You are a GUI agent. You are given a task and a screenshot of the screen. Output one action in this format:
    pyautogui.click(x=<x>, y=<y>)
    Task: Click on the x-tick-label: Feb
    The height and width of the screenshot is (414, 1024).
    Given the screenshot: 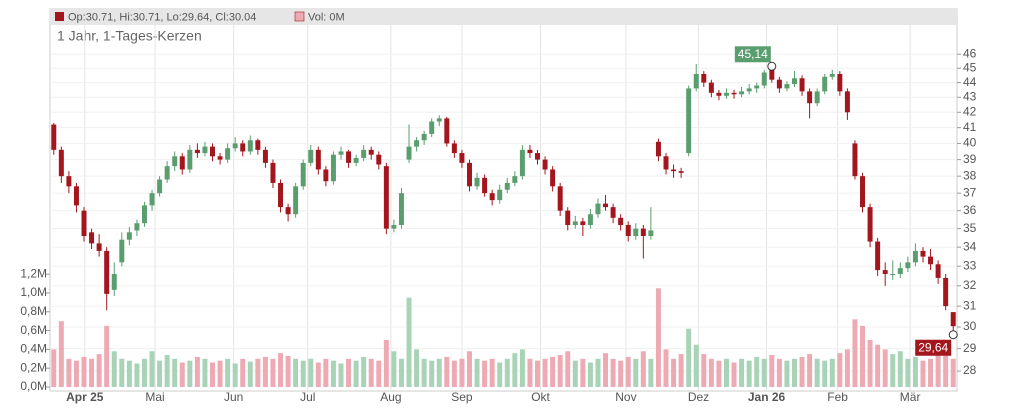 What is the action you would take?
    pyautogui.click(x=837, y=397)
    